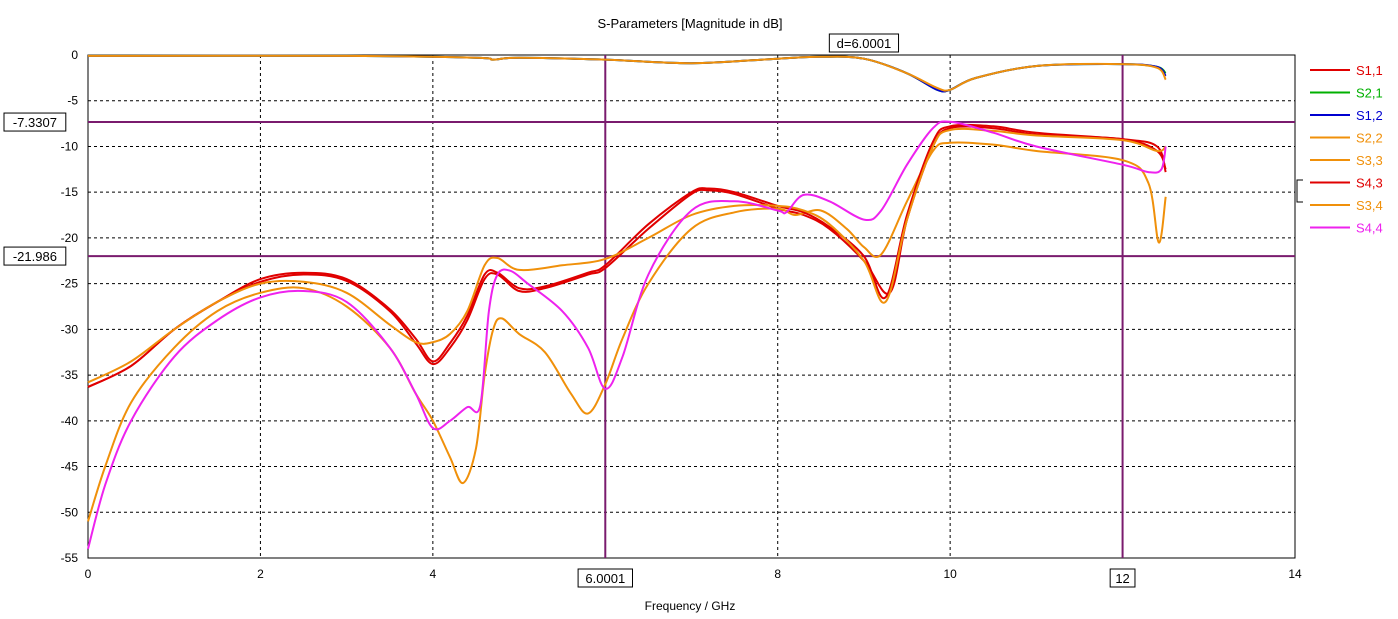 Image resolution: width=1398 pixels, height=619 pixels. I want to click on horizontal-marker-label: -7.3307, so click(35, 122).